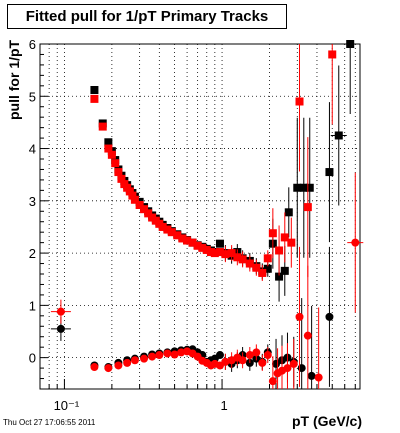  What do you see at coordinates (49, 422) in the screenshot?
I see `timestamp: Thu Oct 27 17:06:55 2011` at bounding box center [49, 422].